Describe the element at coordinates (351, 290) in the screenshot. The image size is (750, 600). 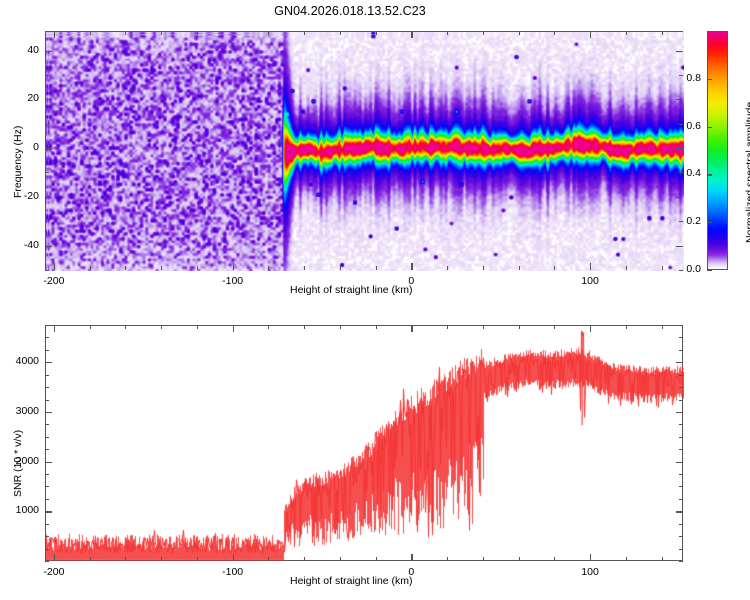
I see `spectrogram-x-axis-label: Height of straight line (km)` at that location.